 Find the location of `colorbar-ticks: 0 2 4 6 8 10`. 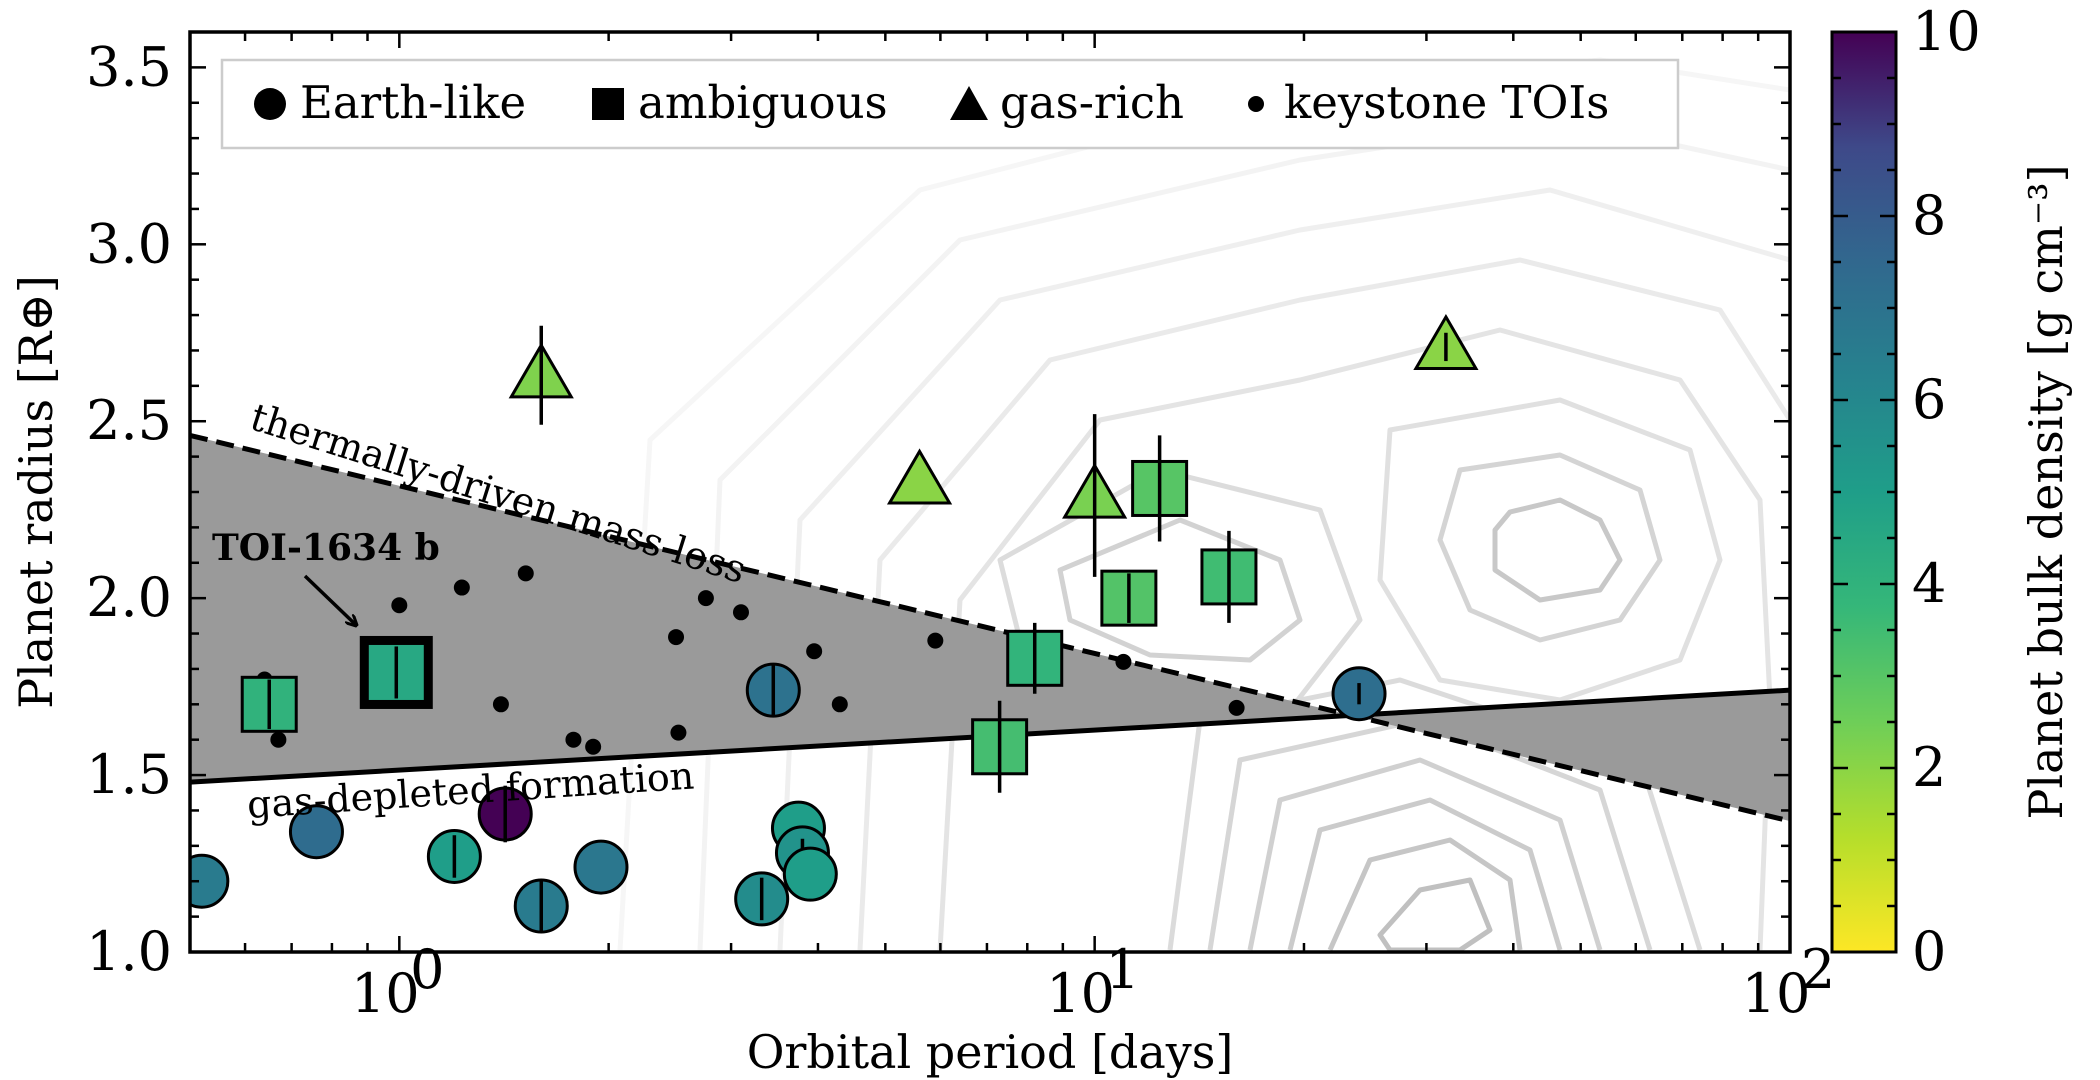

colorbar-ticks: 0 2 4 6 8 10 is located at coordinates (1906, 491).